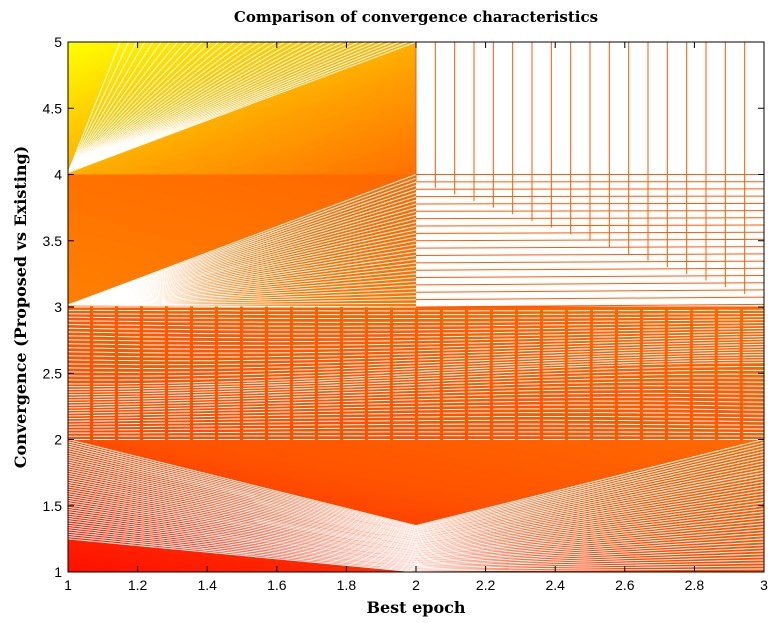 This screenshot has height=623, width=768. Describe the element at coordinates (625, 585) in the screenshot. I see `x-tick-label: 2.6` at that location.